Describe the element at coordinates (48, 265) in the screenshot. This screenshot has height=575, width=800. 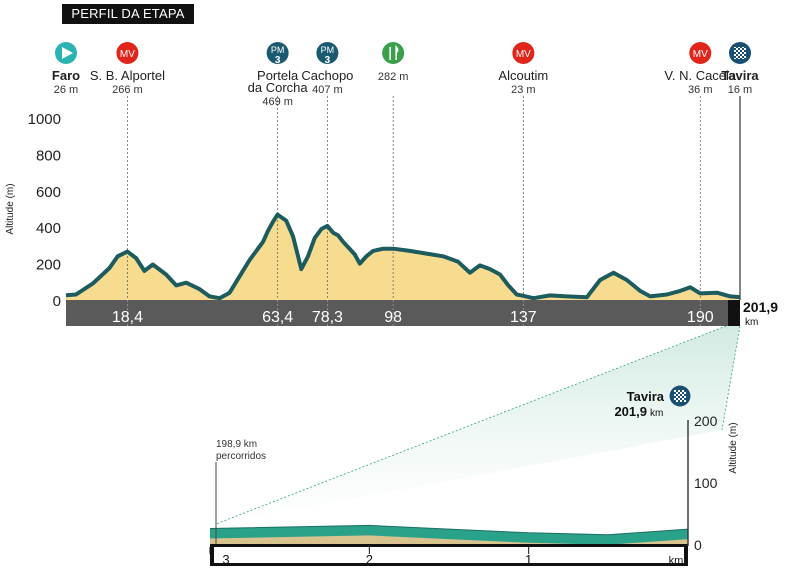
I see `y-tick-label: 200` at that location.